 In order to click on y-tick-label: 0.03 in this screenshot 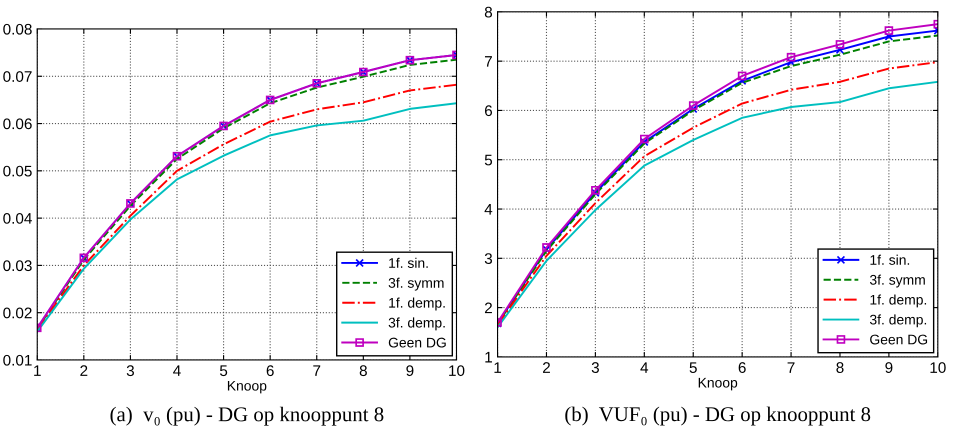, I will do `click(17, 266)`.